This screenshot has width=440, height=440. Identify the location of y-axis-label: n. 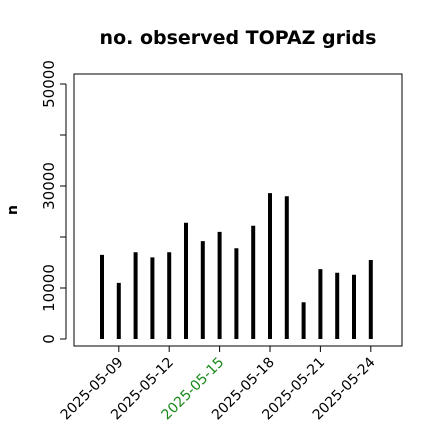
(13, 210).